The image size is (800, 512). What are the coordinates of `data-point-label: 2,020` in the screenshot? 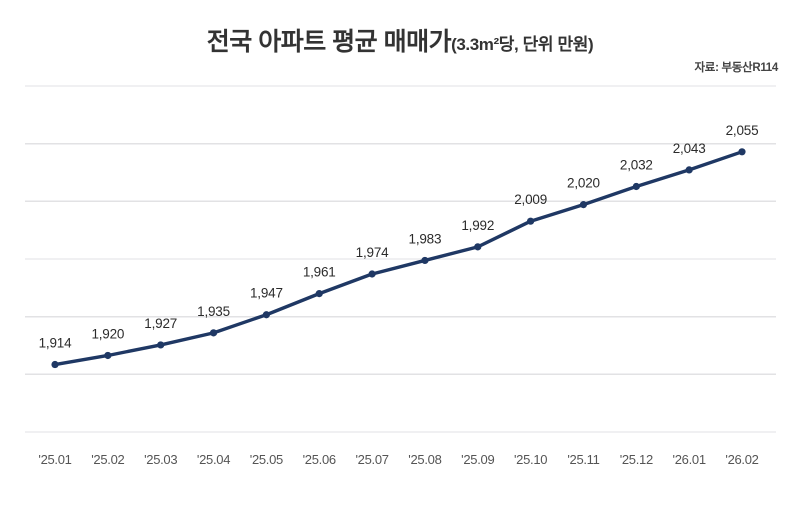 It's located at (583, 183).